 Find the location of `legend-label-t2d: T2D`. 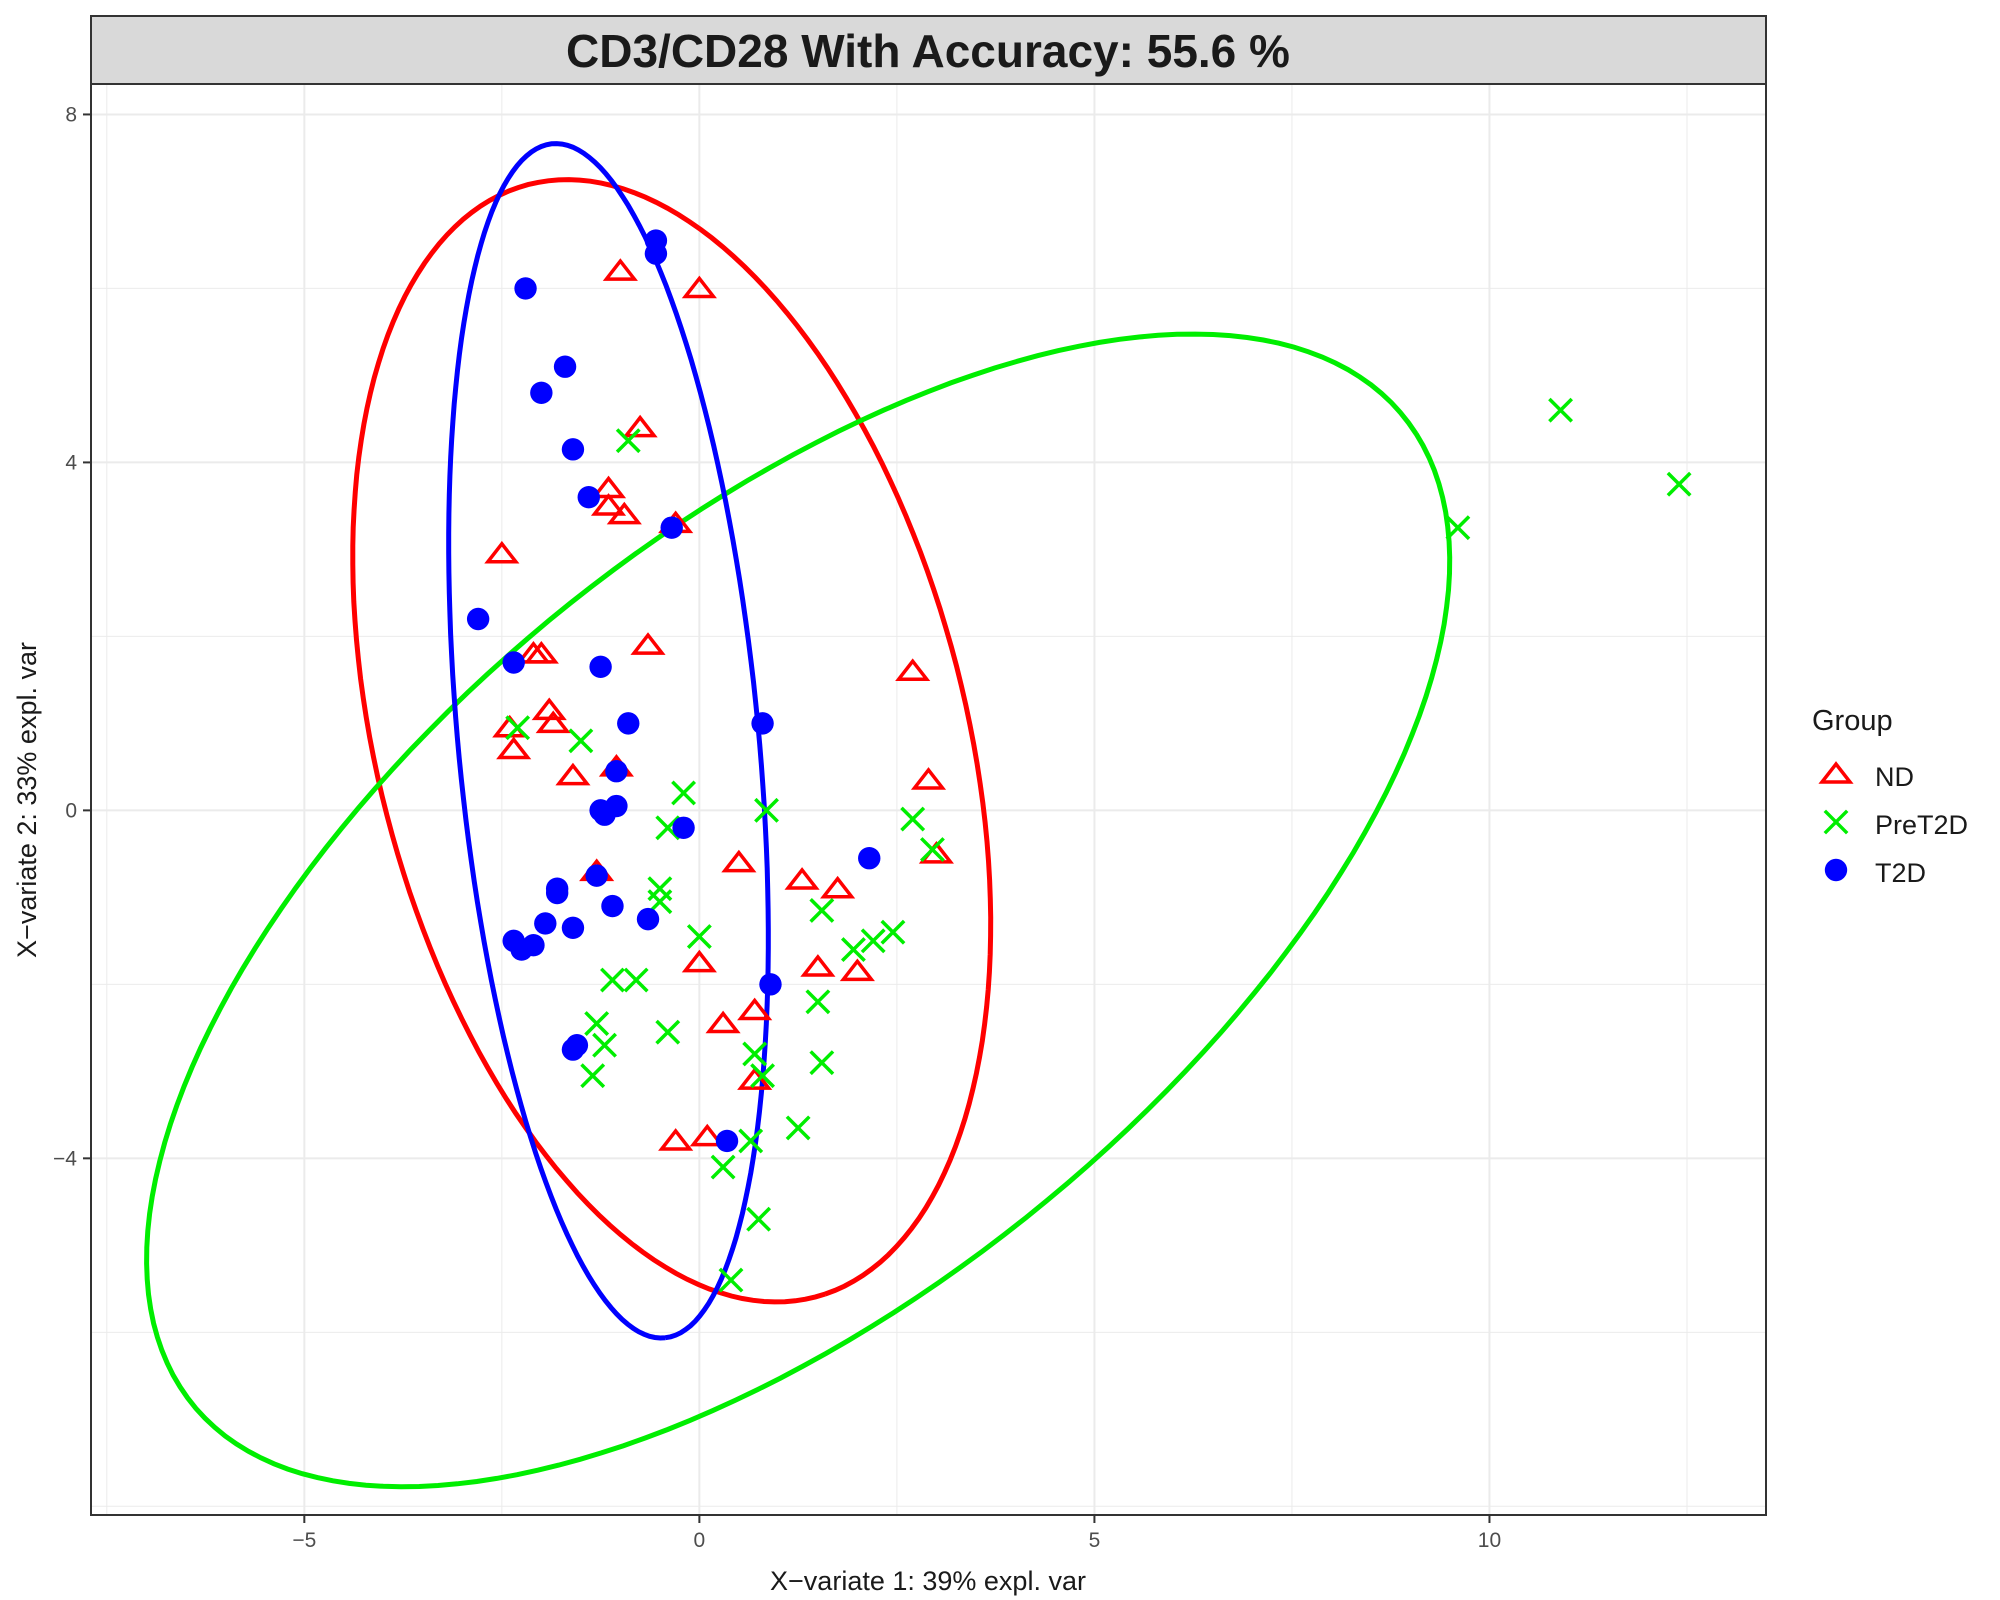

legend-label-t2d: T2D is located at coordinates (1900, 873).